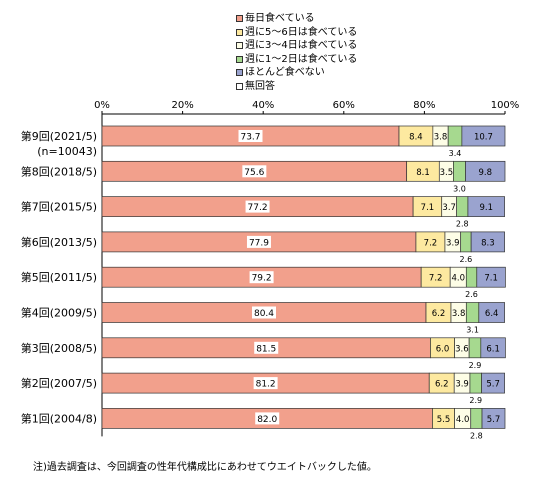  I want to click on data-label: 3.1, so click(472, 330).